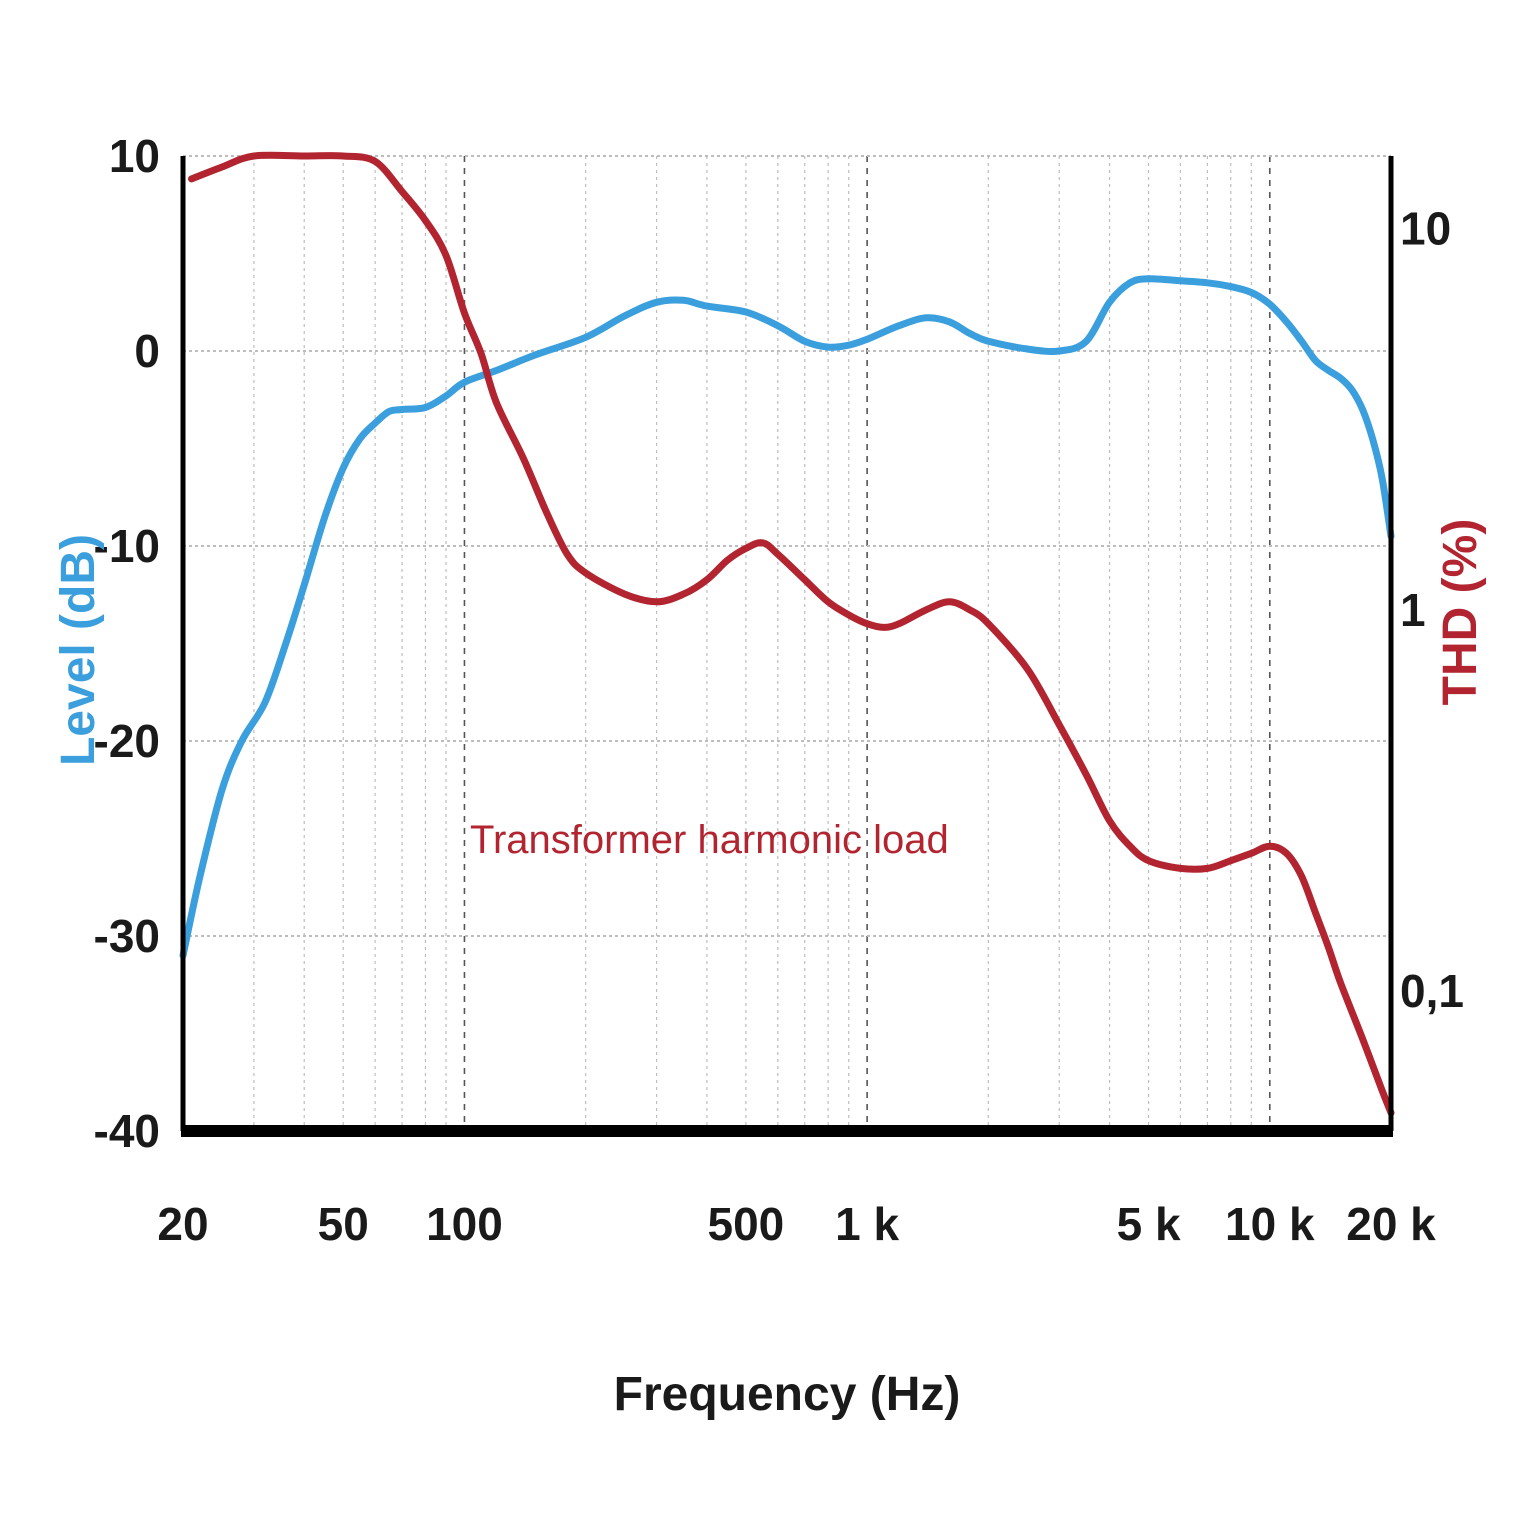 The width and height of the screenshot is (1536, 1536). I want to click on annotation-label: Transformer harmonic load, so click(709, 840).